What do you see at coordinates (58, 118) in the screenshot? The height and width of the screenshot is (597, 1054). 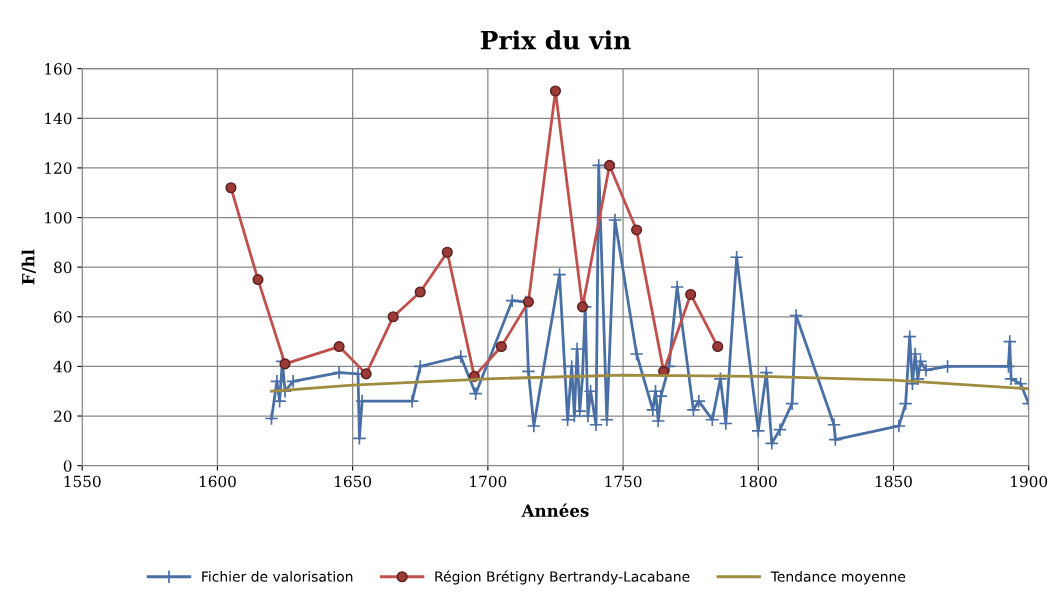 I see `y-tick-label: 140` at bounding box center [58, 118].